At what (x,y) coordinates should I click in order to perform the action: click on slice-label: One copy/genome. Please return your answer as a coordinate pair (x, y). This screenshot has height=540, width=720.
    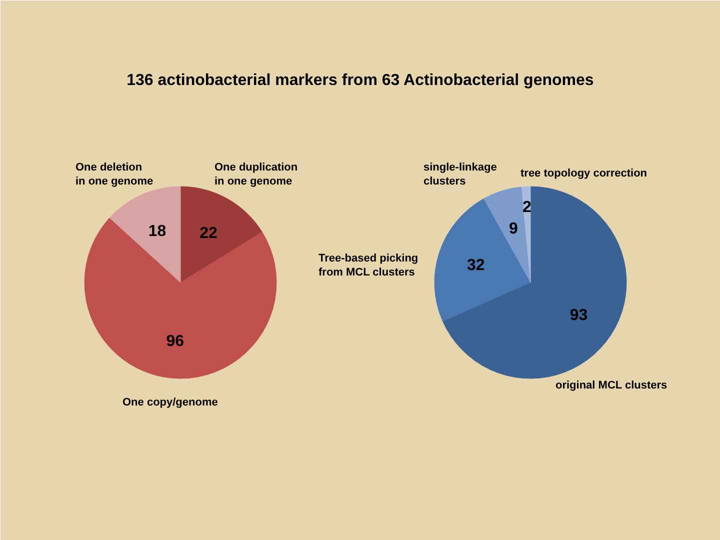
    Looking at the image, I should click on (170, 402).